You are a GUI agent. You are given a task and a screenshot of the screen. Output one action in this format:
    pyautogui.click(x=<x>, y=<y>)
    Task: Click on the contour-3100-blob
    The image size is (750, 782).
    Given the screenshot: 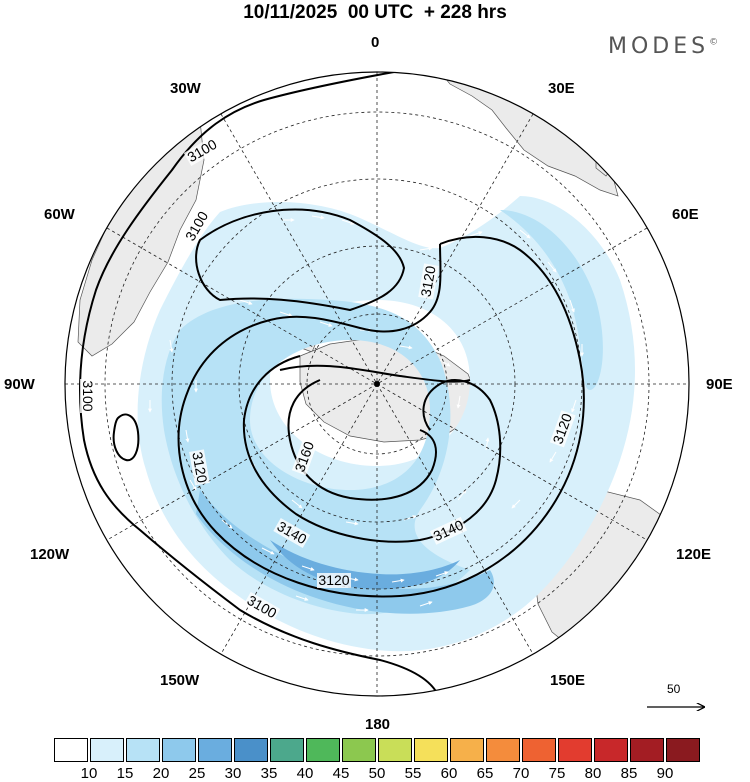 What is the action you would take?
    pyautogui.click(x=126, y=437)
    